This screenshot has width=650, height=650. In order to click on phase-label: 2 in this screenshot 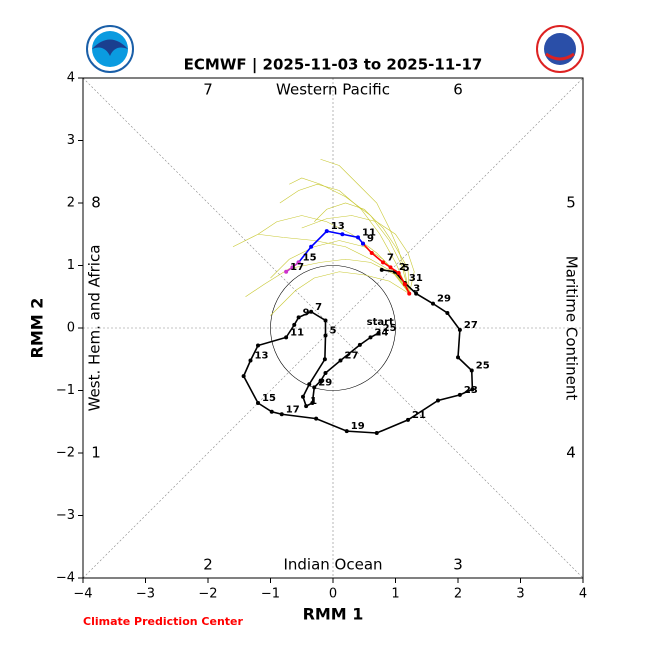, I will do `click(208, 565)`.